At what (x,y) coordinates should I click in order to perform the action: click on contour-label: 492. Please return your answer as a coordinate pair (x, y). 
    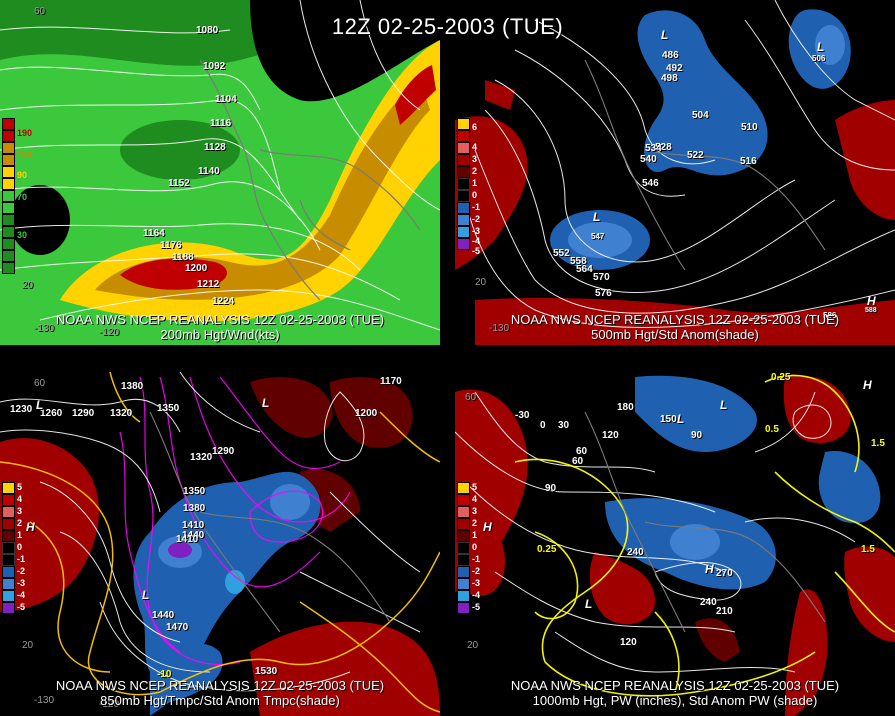
    Looking at the image, I should click on (674, 68).